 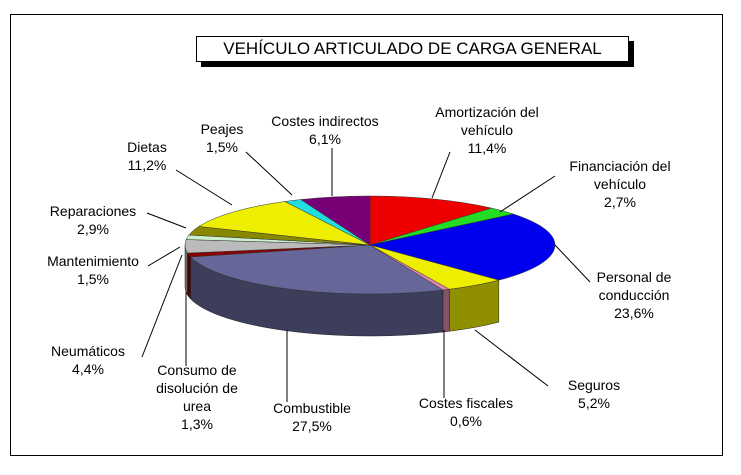 What do you see at coordinates (594, 394) in the screenshot?
I see `slice-label-3: Seguros 5,2%` at bounding box center [594, 394].